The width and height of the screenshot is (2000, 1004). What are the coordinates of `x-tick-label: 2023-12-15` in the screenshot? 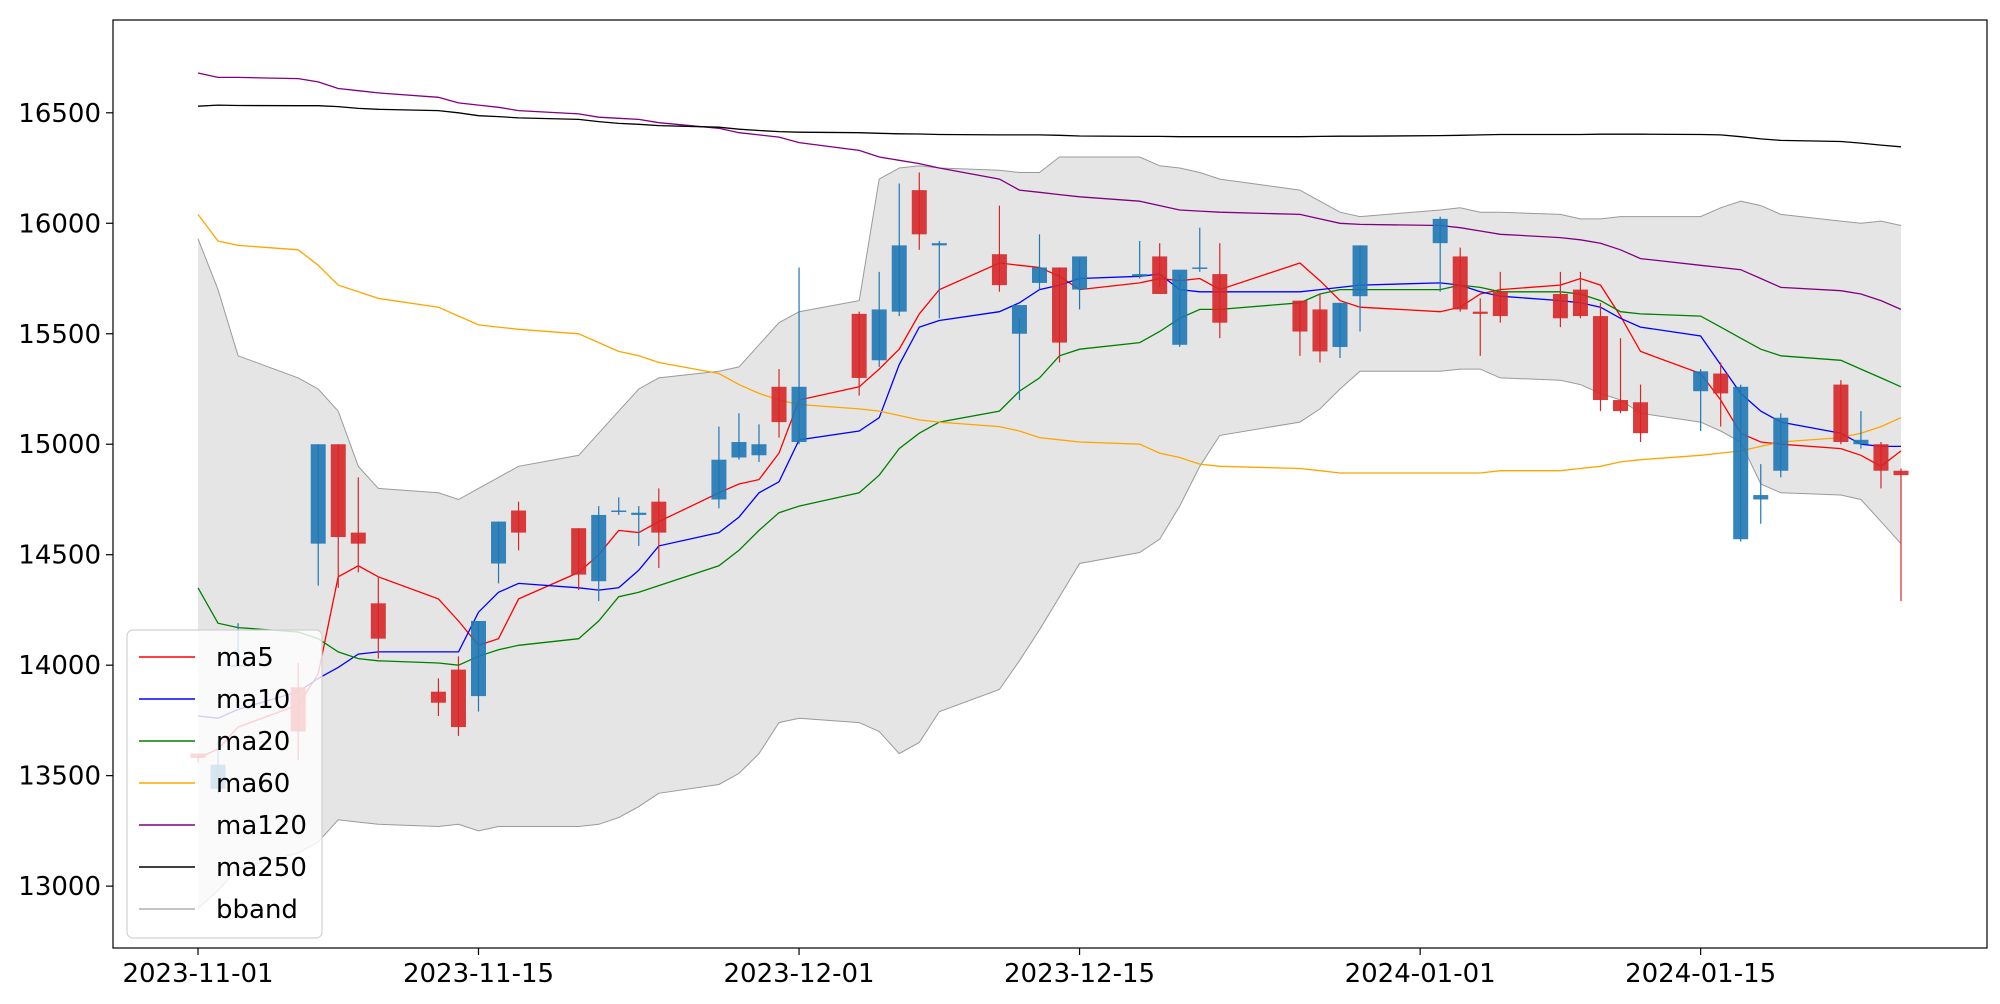 It's located at (1079, 974).